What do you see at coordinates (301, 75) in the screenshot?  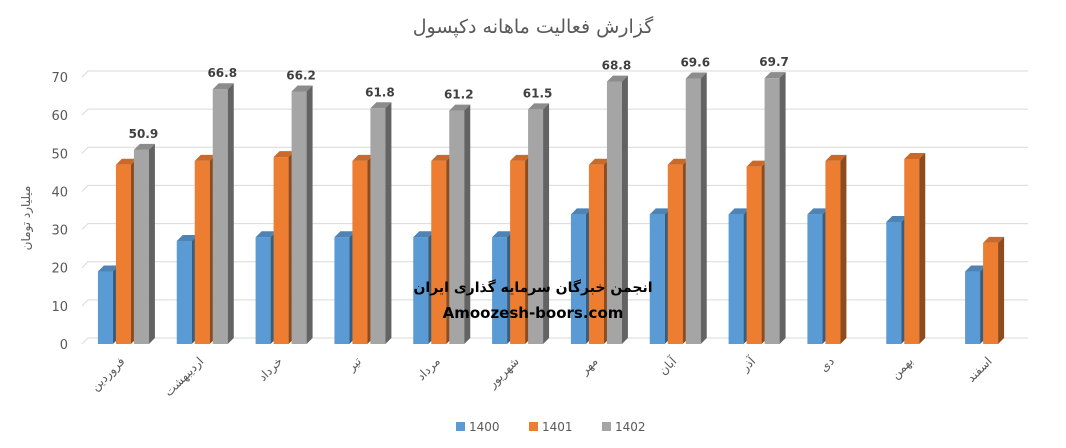 I see `data-label: 66.2` at bounding box center [301, 75].